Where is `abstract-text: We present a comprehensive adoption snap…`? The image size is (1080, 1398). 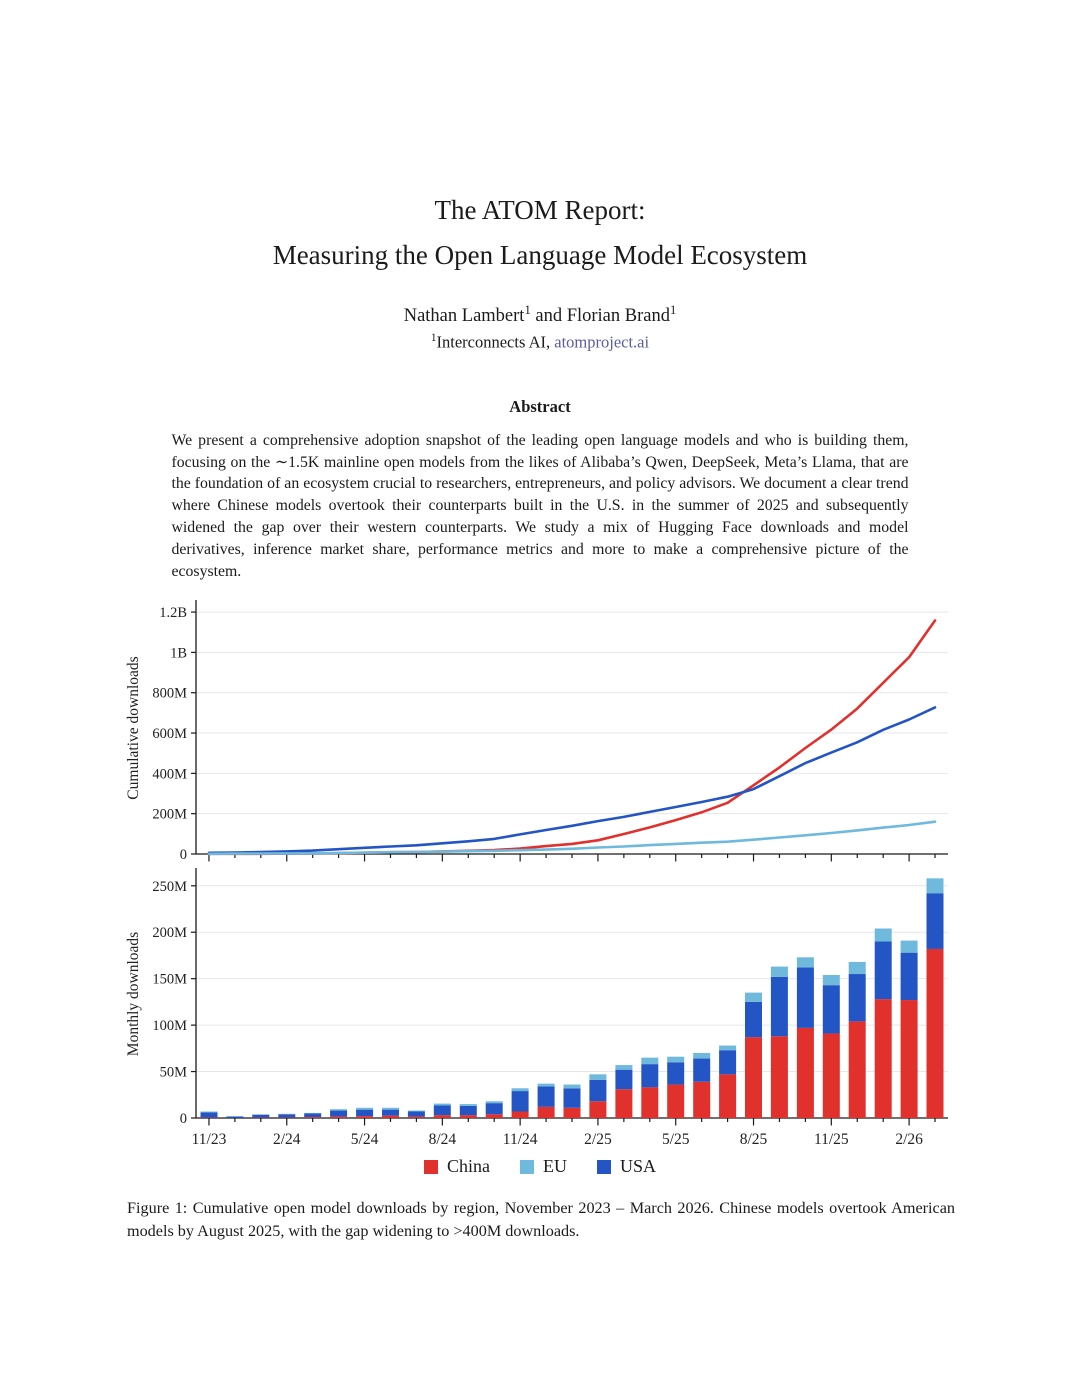 abstract-text: We present a comprehensive adoption snap… is located at coordinates (540, 505).